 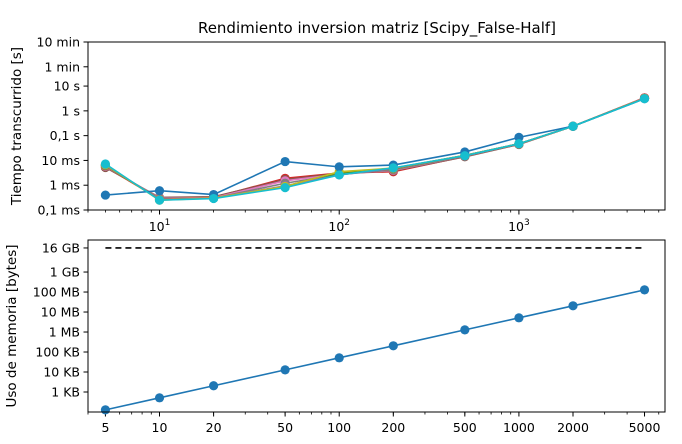 What do you see at coordinates (58, 210) in the screenshot?
I see `y-tick-label: 0,1 ms` at bounding box center [58, 210].